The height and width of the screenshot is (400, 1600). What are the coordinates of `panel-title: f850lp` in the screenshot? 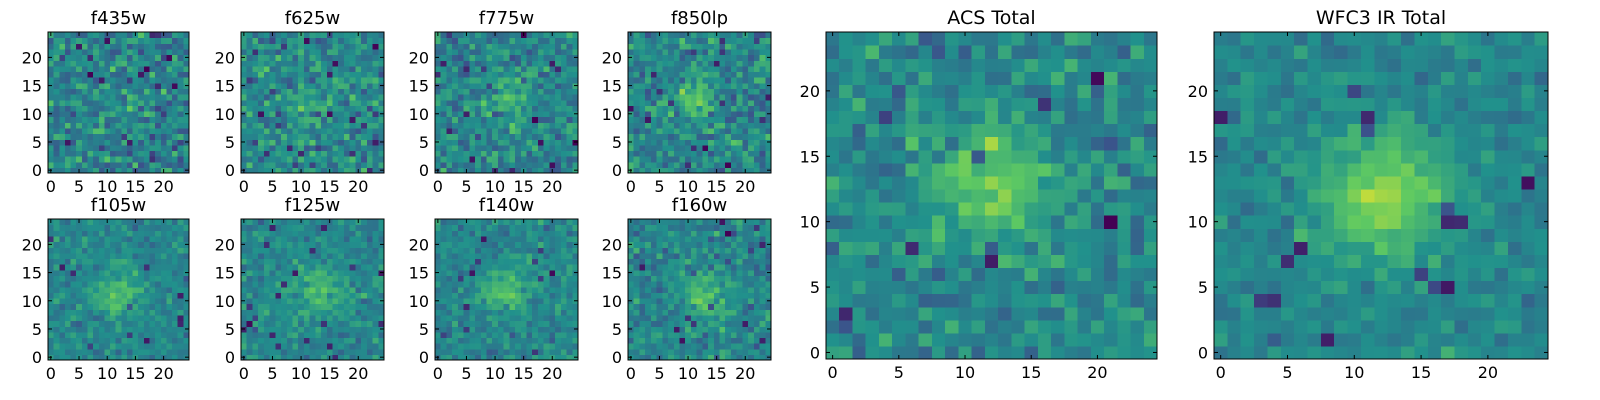 It's located at (699, 18).